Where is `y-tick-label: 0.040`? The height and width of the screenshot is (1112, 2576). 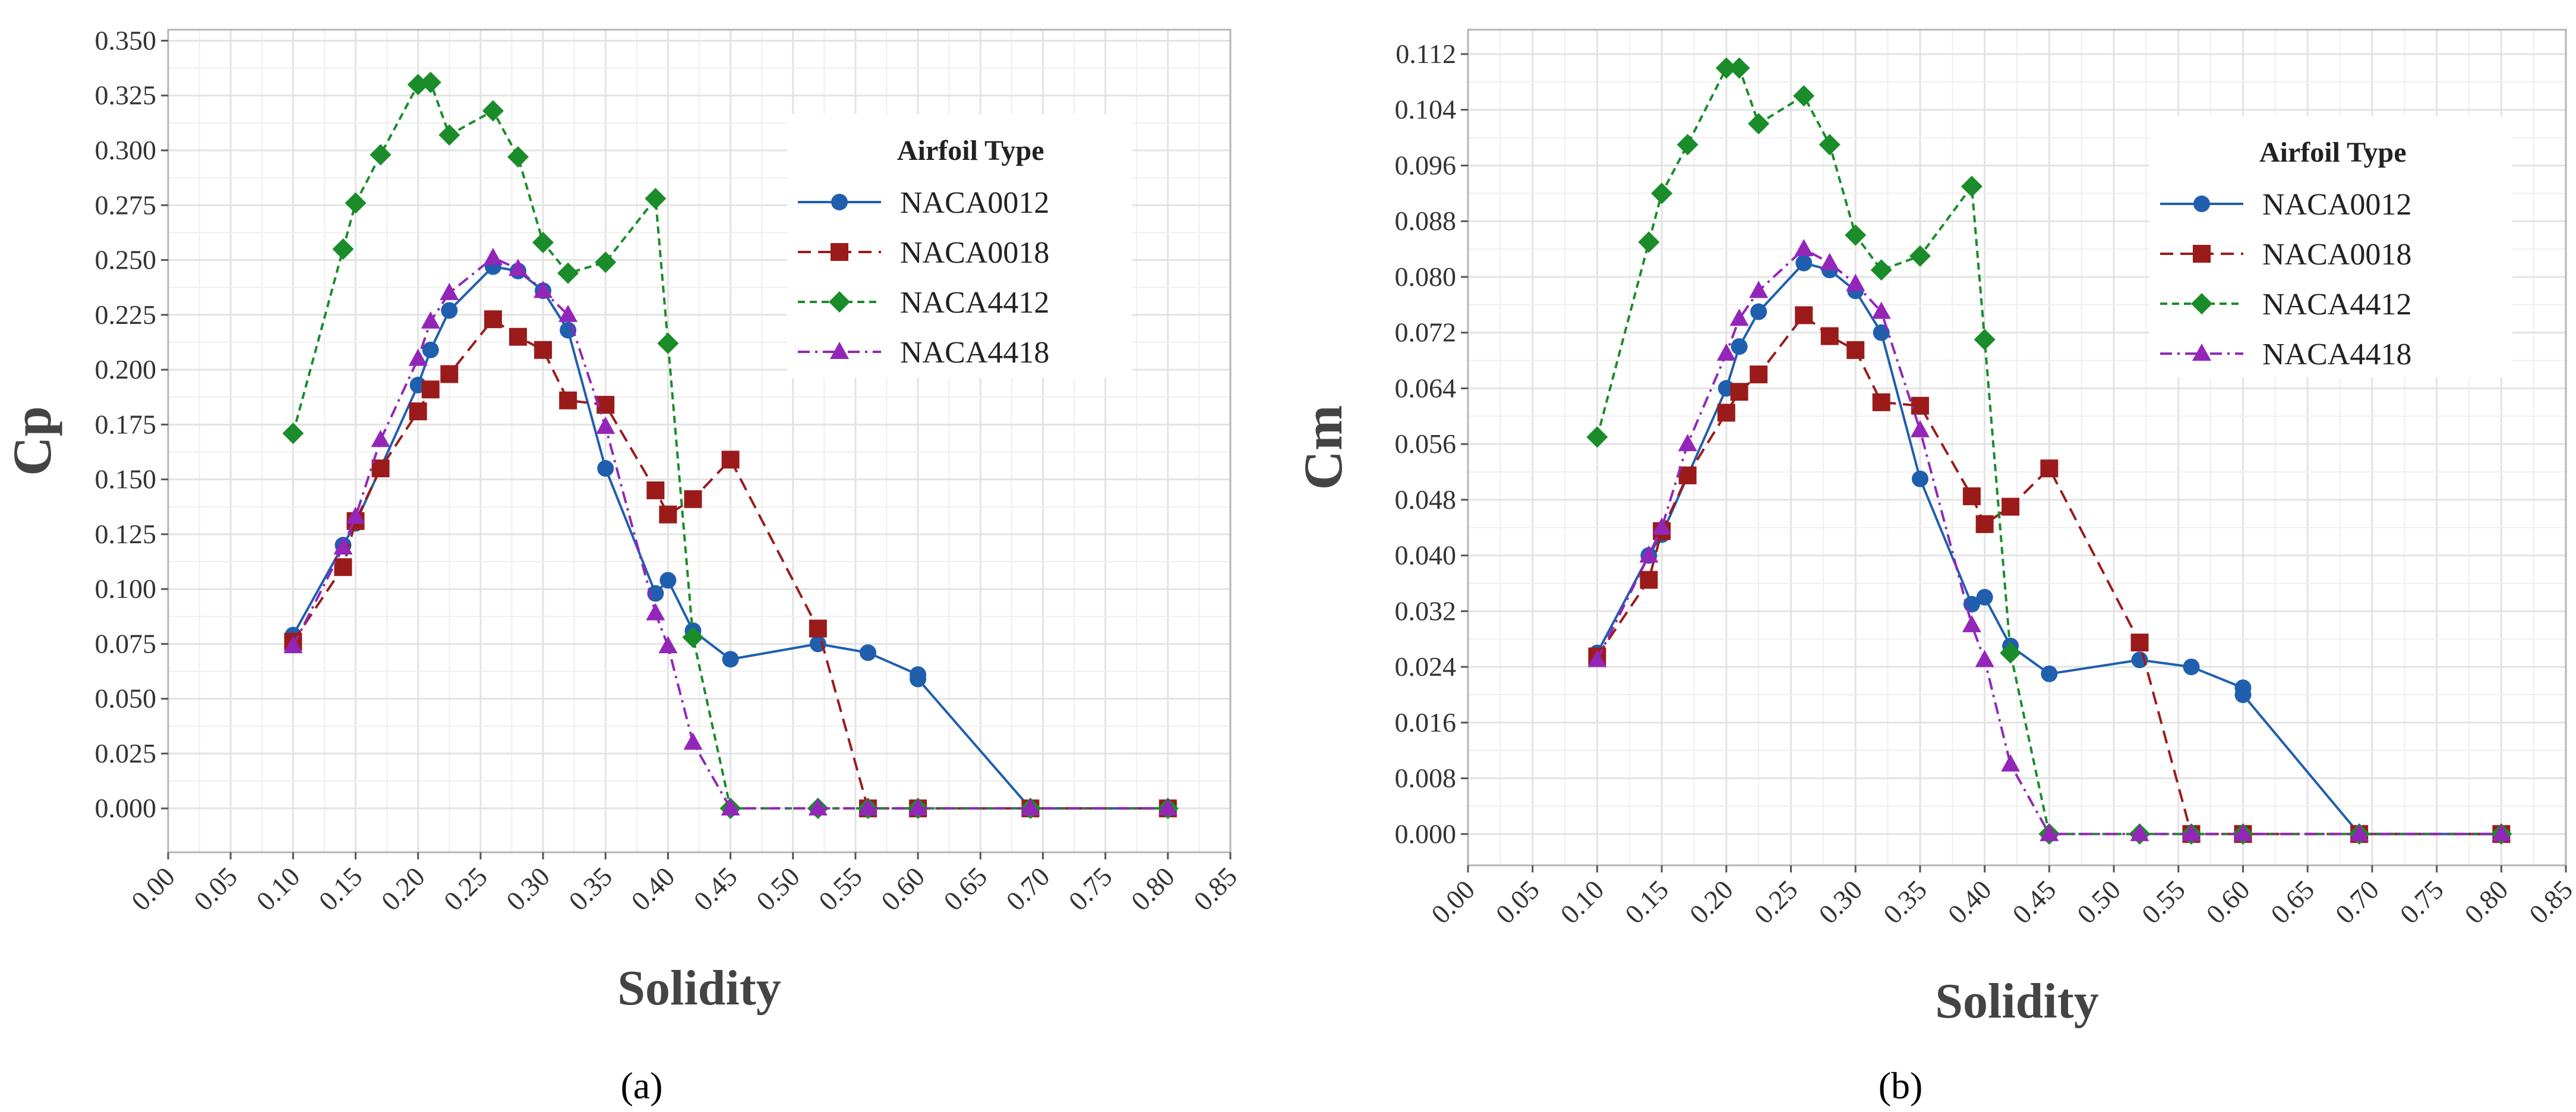
y-tick-label: 0.040 is located at coordinates (1426, 555).